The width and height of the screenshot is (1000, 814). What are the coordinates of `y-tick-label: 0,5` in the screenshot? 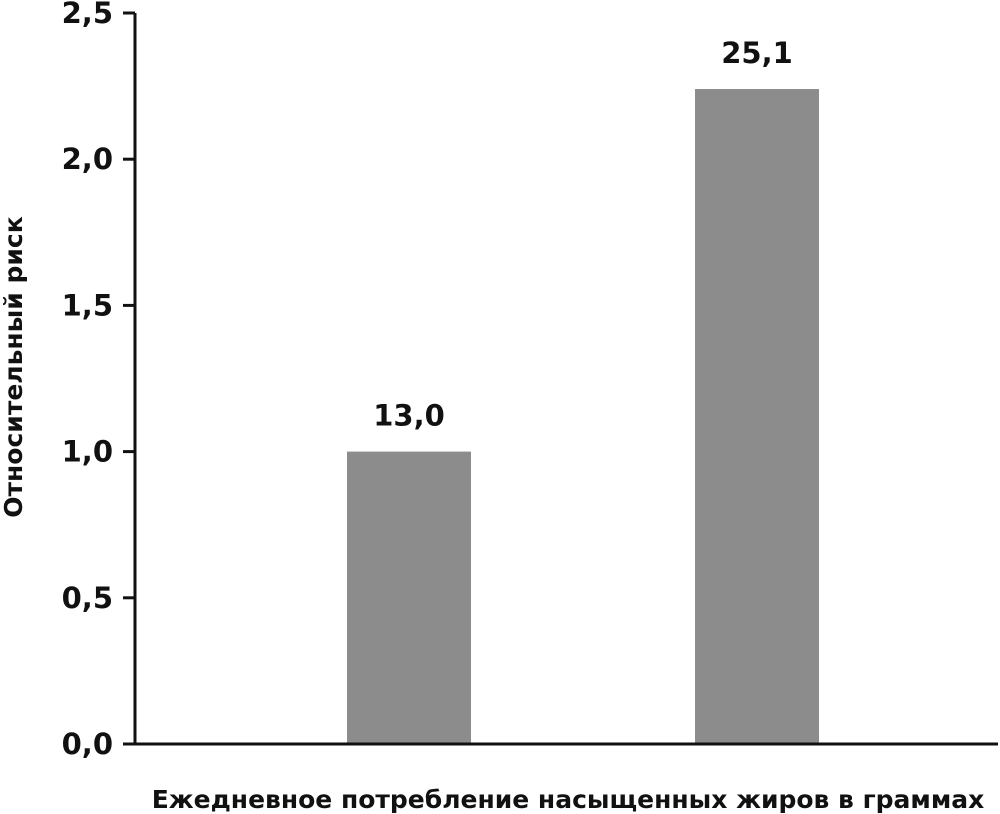 It's located at (87, 598).